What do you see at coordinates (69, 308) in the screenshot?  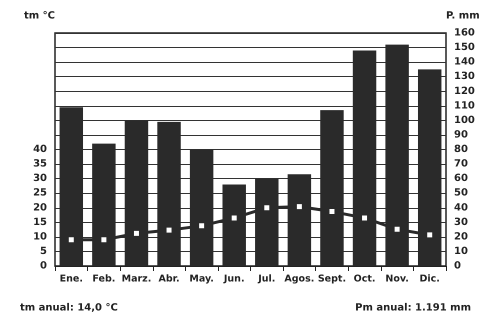 I see `text: tm anual: 14,0 °C` at bounding box center [69, 308].